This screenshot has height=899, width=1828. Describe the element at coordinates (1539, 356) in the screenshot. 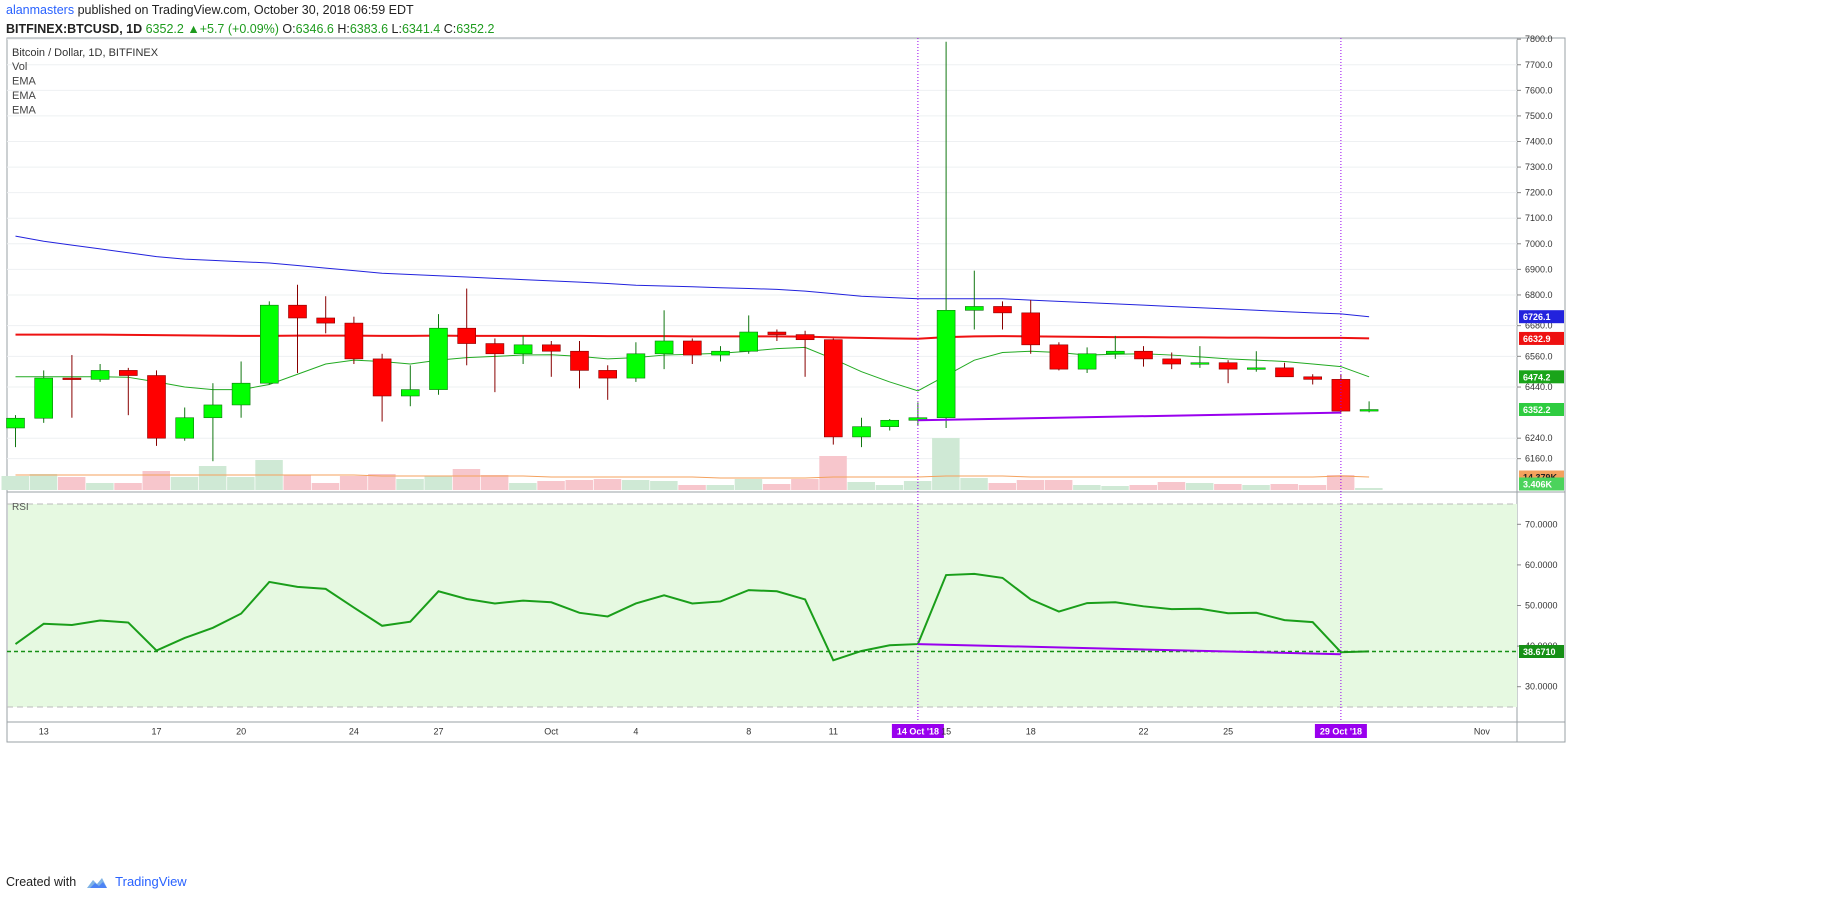

I see `price-tick-label: 6560.0` at that location.